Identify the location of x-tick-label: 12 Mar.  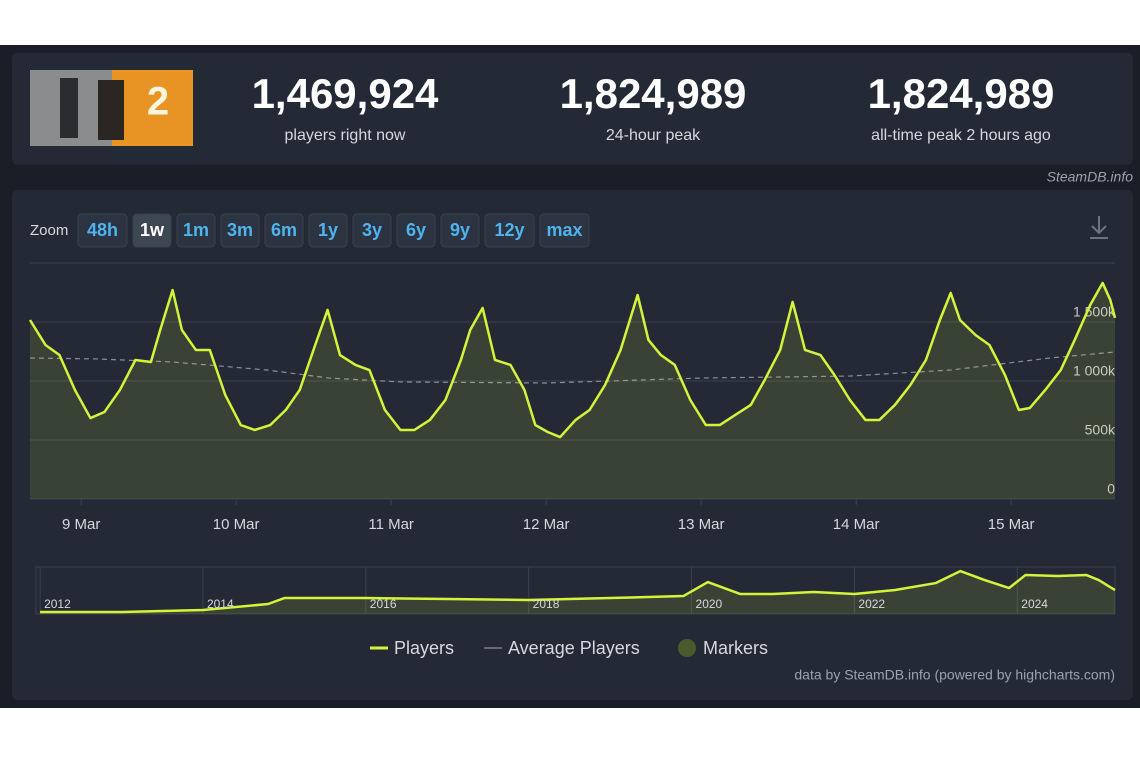
(546, 524).